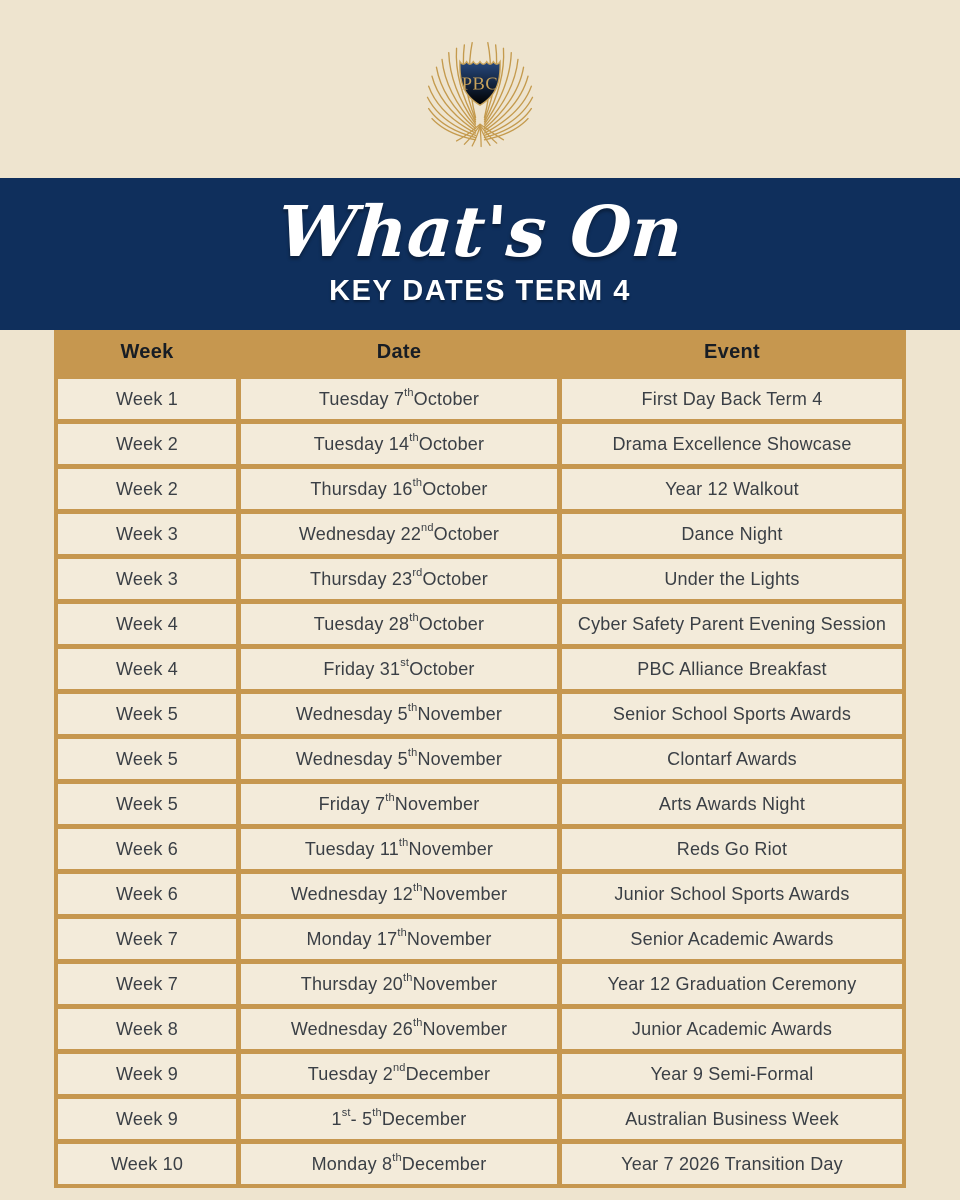 This screenshot has width=960, height=1200. What do you see at coordinates (480, 352) in the screenshot?
I see `table-header-row: Week Date Event` at bounding box center [480, 352].